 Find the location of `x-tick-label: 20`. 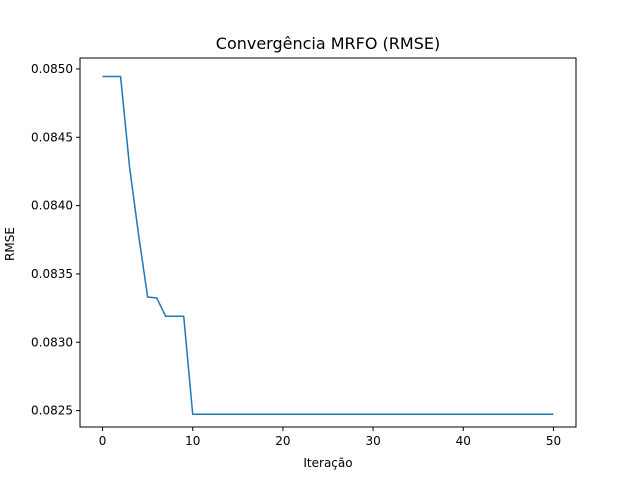

x-tick-label: 20 is located at coordinates (282, 441).